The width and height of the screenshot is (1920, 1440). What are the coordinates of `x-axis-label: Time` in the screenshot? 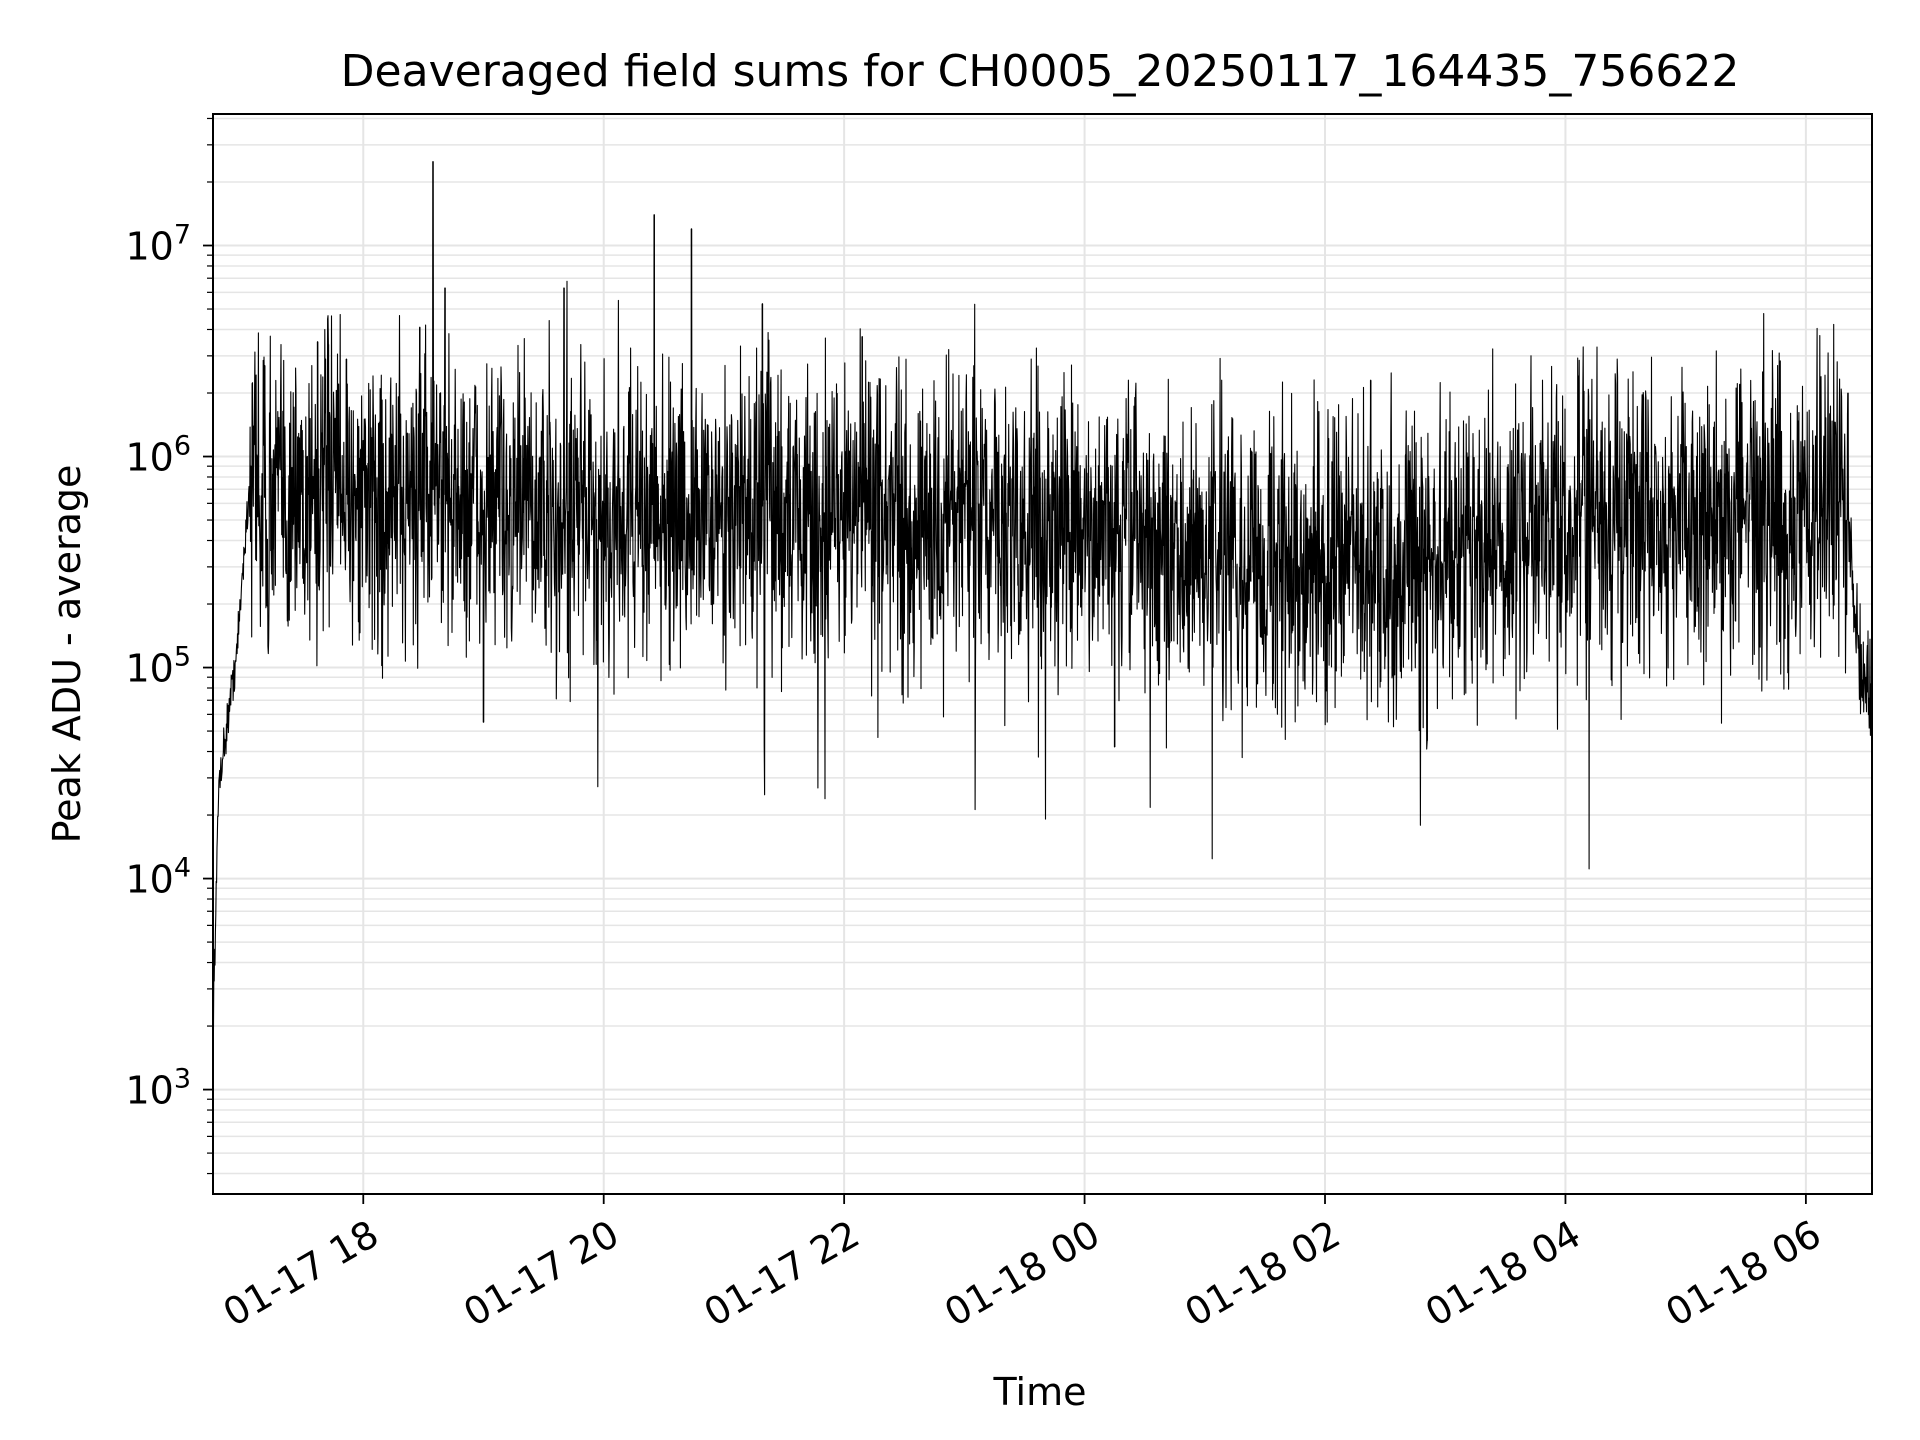 It's located at (1040, 1392).